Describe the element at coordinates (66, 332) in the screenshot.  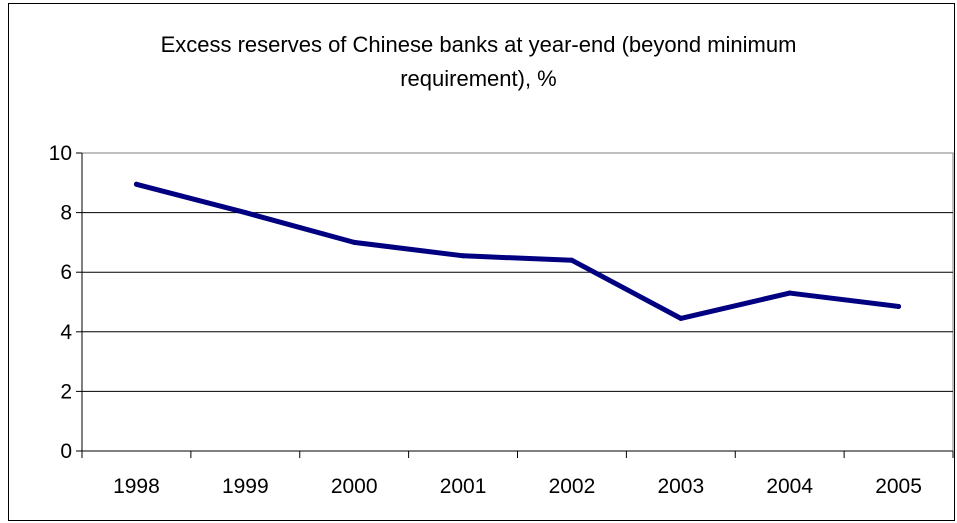
I see `y-tick-label: 4` at that location.